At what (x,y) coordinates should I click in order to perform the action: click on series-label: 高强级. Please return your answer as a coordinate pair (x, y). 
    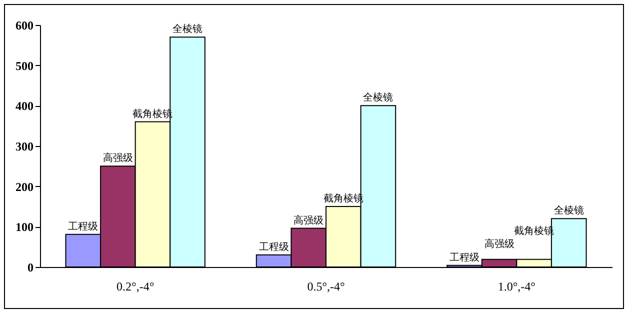
    Looking at the image, I should click on (117, 158).